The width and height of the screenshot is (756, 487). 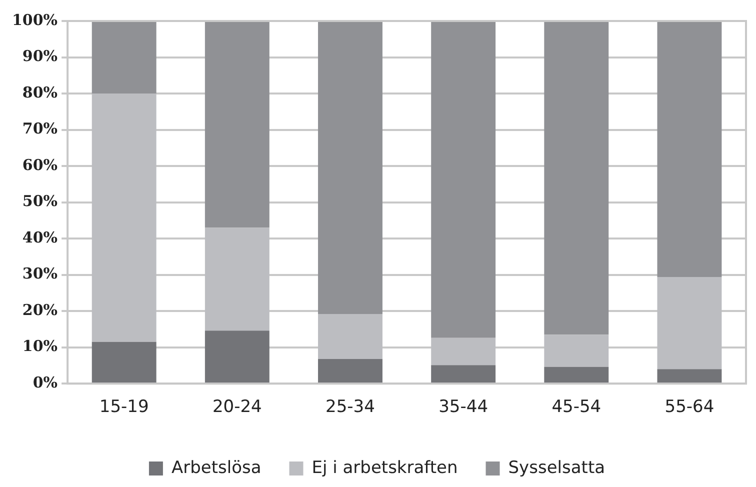 What do you see at coordinates (40, 346) in the screenshot?
I see `y-tick-label: 10%` at bounding box center [40, 346].